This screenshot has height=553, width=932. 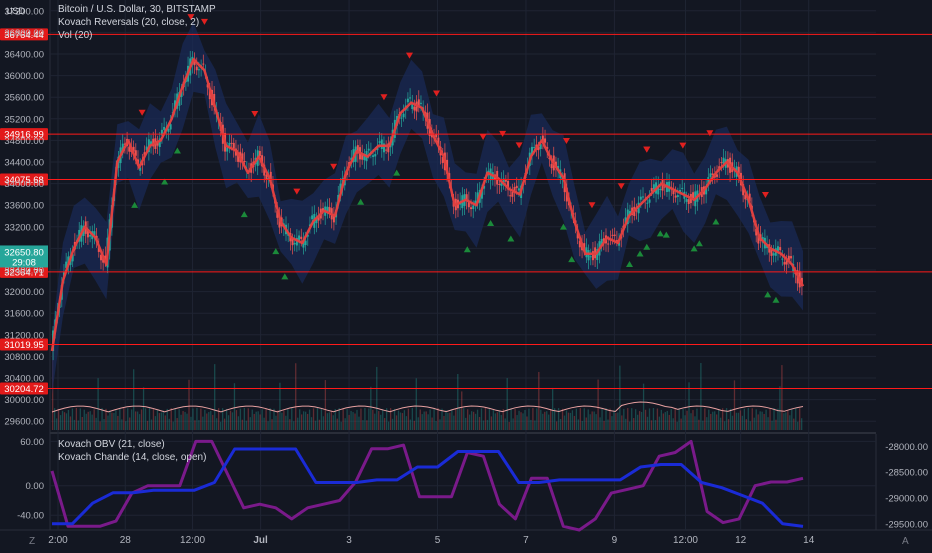 What do you see at coordinates (24, 98) in the screenshot?
I see `price-axis-tick: 35600.00` at bounding box center [24, 98].